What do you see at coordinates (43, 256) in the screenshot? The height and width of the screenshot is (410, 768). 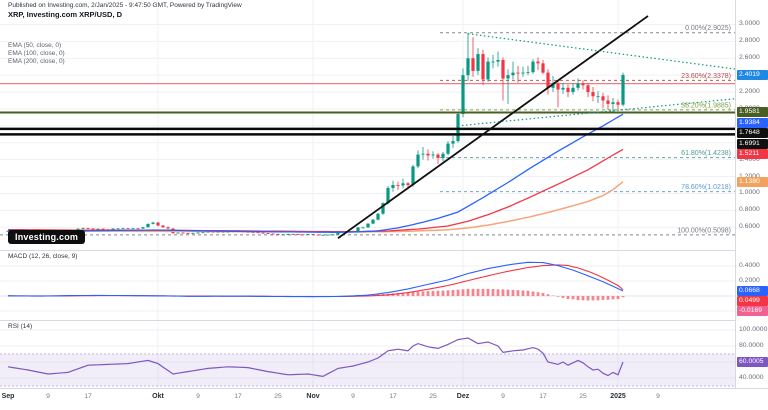 I see `macd-label: MACD (12, 26, close, 9)` at bounding box center [43, 256].